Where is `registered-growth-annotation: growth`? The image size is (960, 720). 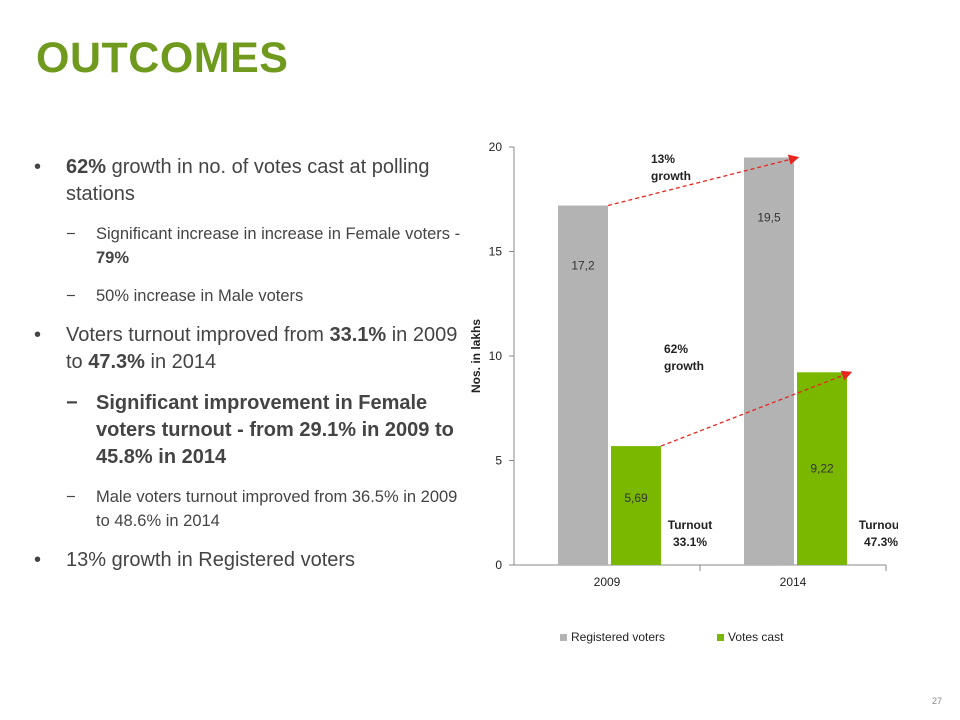
registered-growth-annotation: growth is located at coordinates (671, 176).